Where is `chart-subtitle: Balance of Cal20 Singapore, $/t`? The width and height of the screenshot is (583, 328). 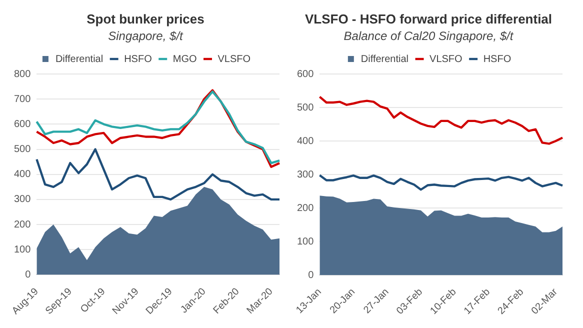 chart-subtitle: Balance of Cal20 Singapore, $/t is located at coordinates (429, 36).